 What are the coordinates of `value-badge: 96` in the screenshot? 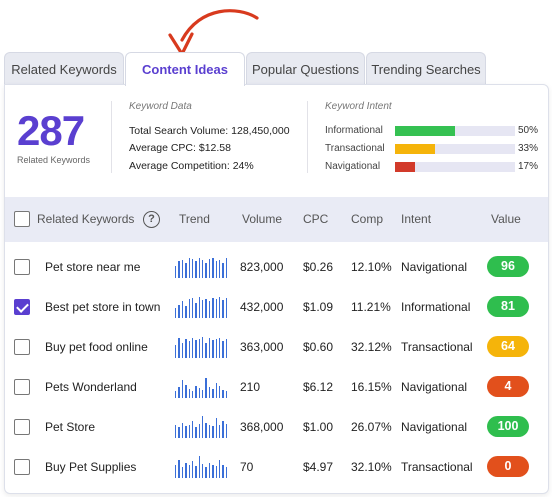 It's located at (508, 266).